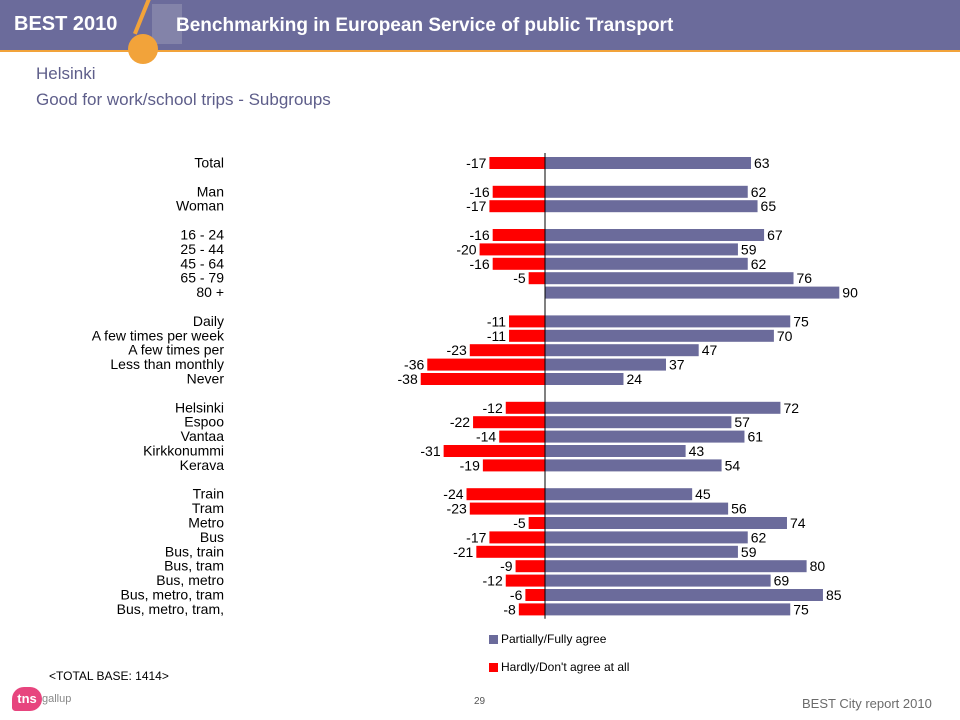 The image size is (960, 720). What do you see at coordinates (183, 99) in the screenshot?
I see `page-subtitle: Good for work/school trips - Subgroups` at bounding box center [183, 99].